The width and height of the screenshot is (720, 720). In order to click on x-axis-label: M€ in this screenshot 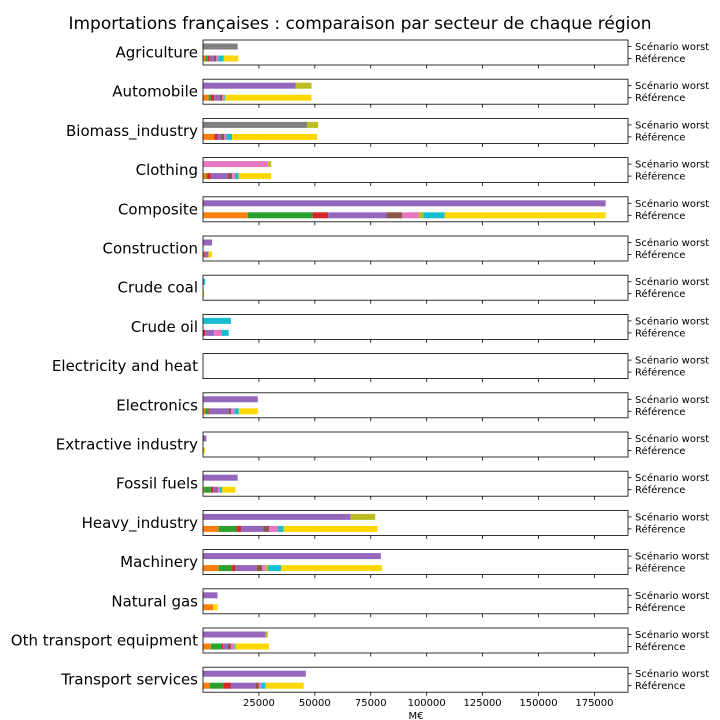, I will do `click(416, 715)`.